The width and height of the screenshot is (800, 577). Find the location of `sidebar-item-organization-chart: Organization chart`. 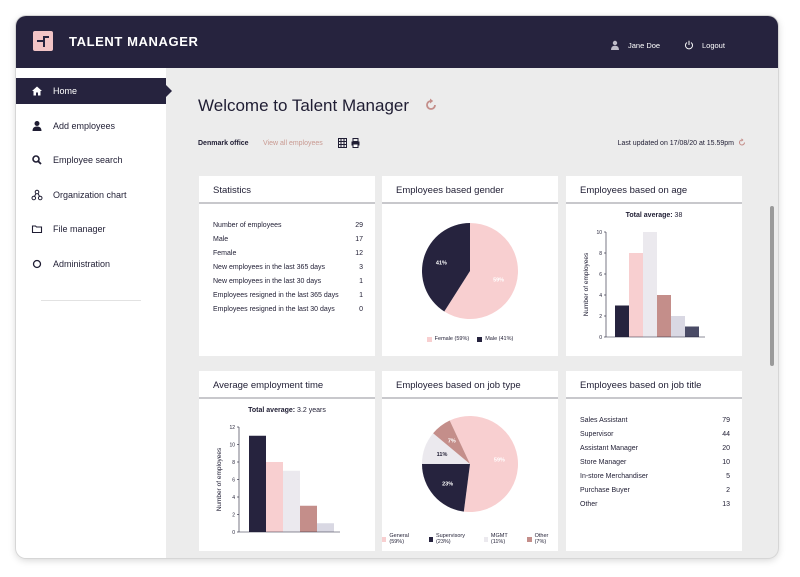

sidebar-item-organization-chart: Organization chart is located at coordinates (91, 195).